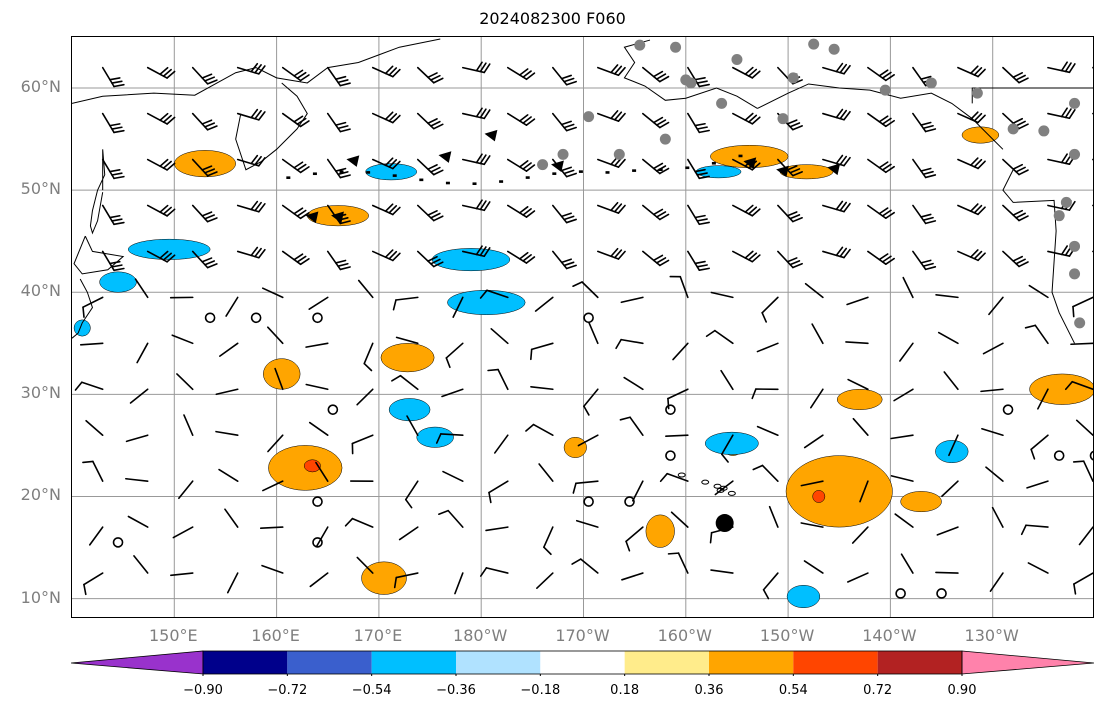 The height and width of the screenshot is (712, 1105). Describe the element at coordinates (889, 635) in the screenshot. I see `longitude-label: 140°W` at that location.